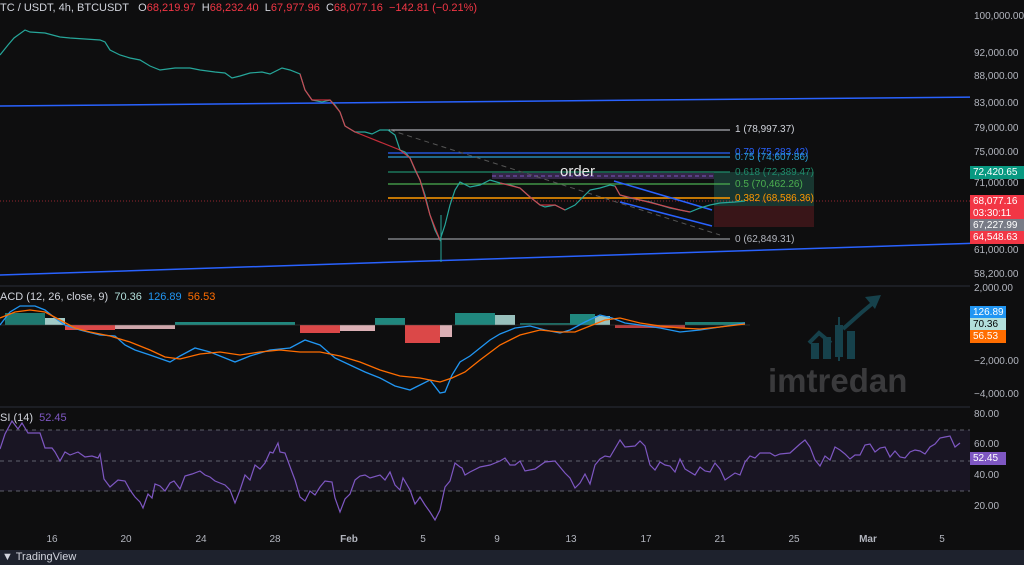 This screenshot has height=565, width=1024. Describe the element at coordinates (997, 172) in the screenshot. I see `target-price-tag: 72,420.65` at that location.